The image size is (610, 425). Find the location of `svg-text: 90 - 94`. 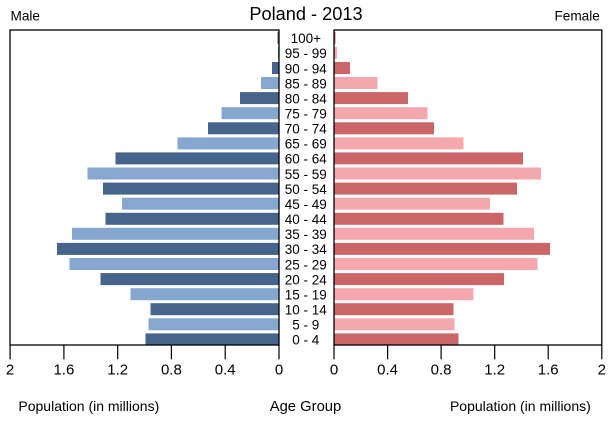

svg-text: 90 - 94 is located at coordinates (306, 68).